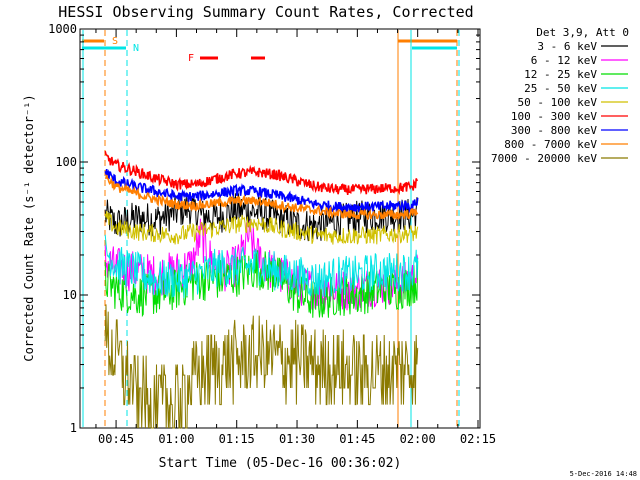  Describe the element at coordinates (297, 439) in the screenshot. I see `x-tick-label: 01:30` at that location.